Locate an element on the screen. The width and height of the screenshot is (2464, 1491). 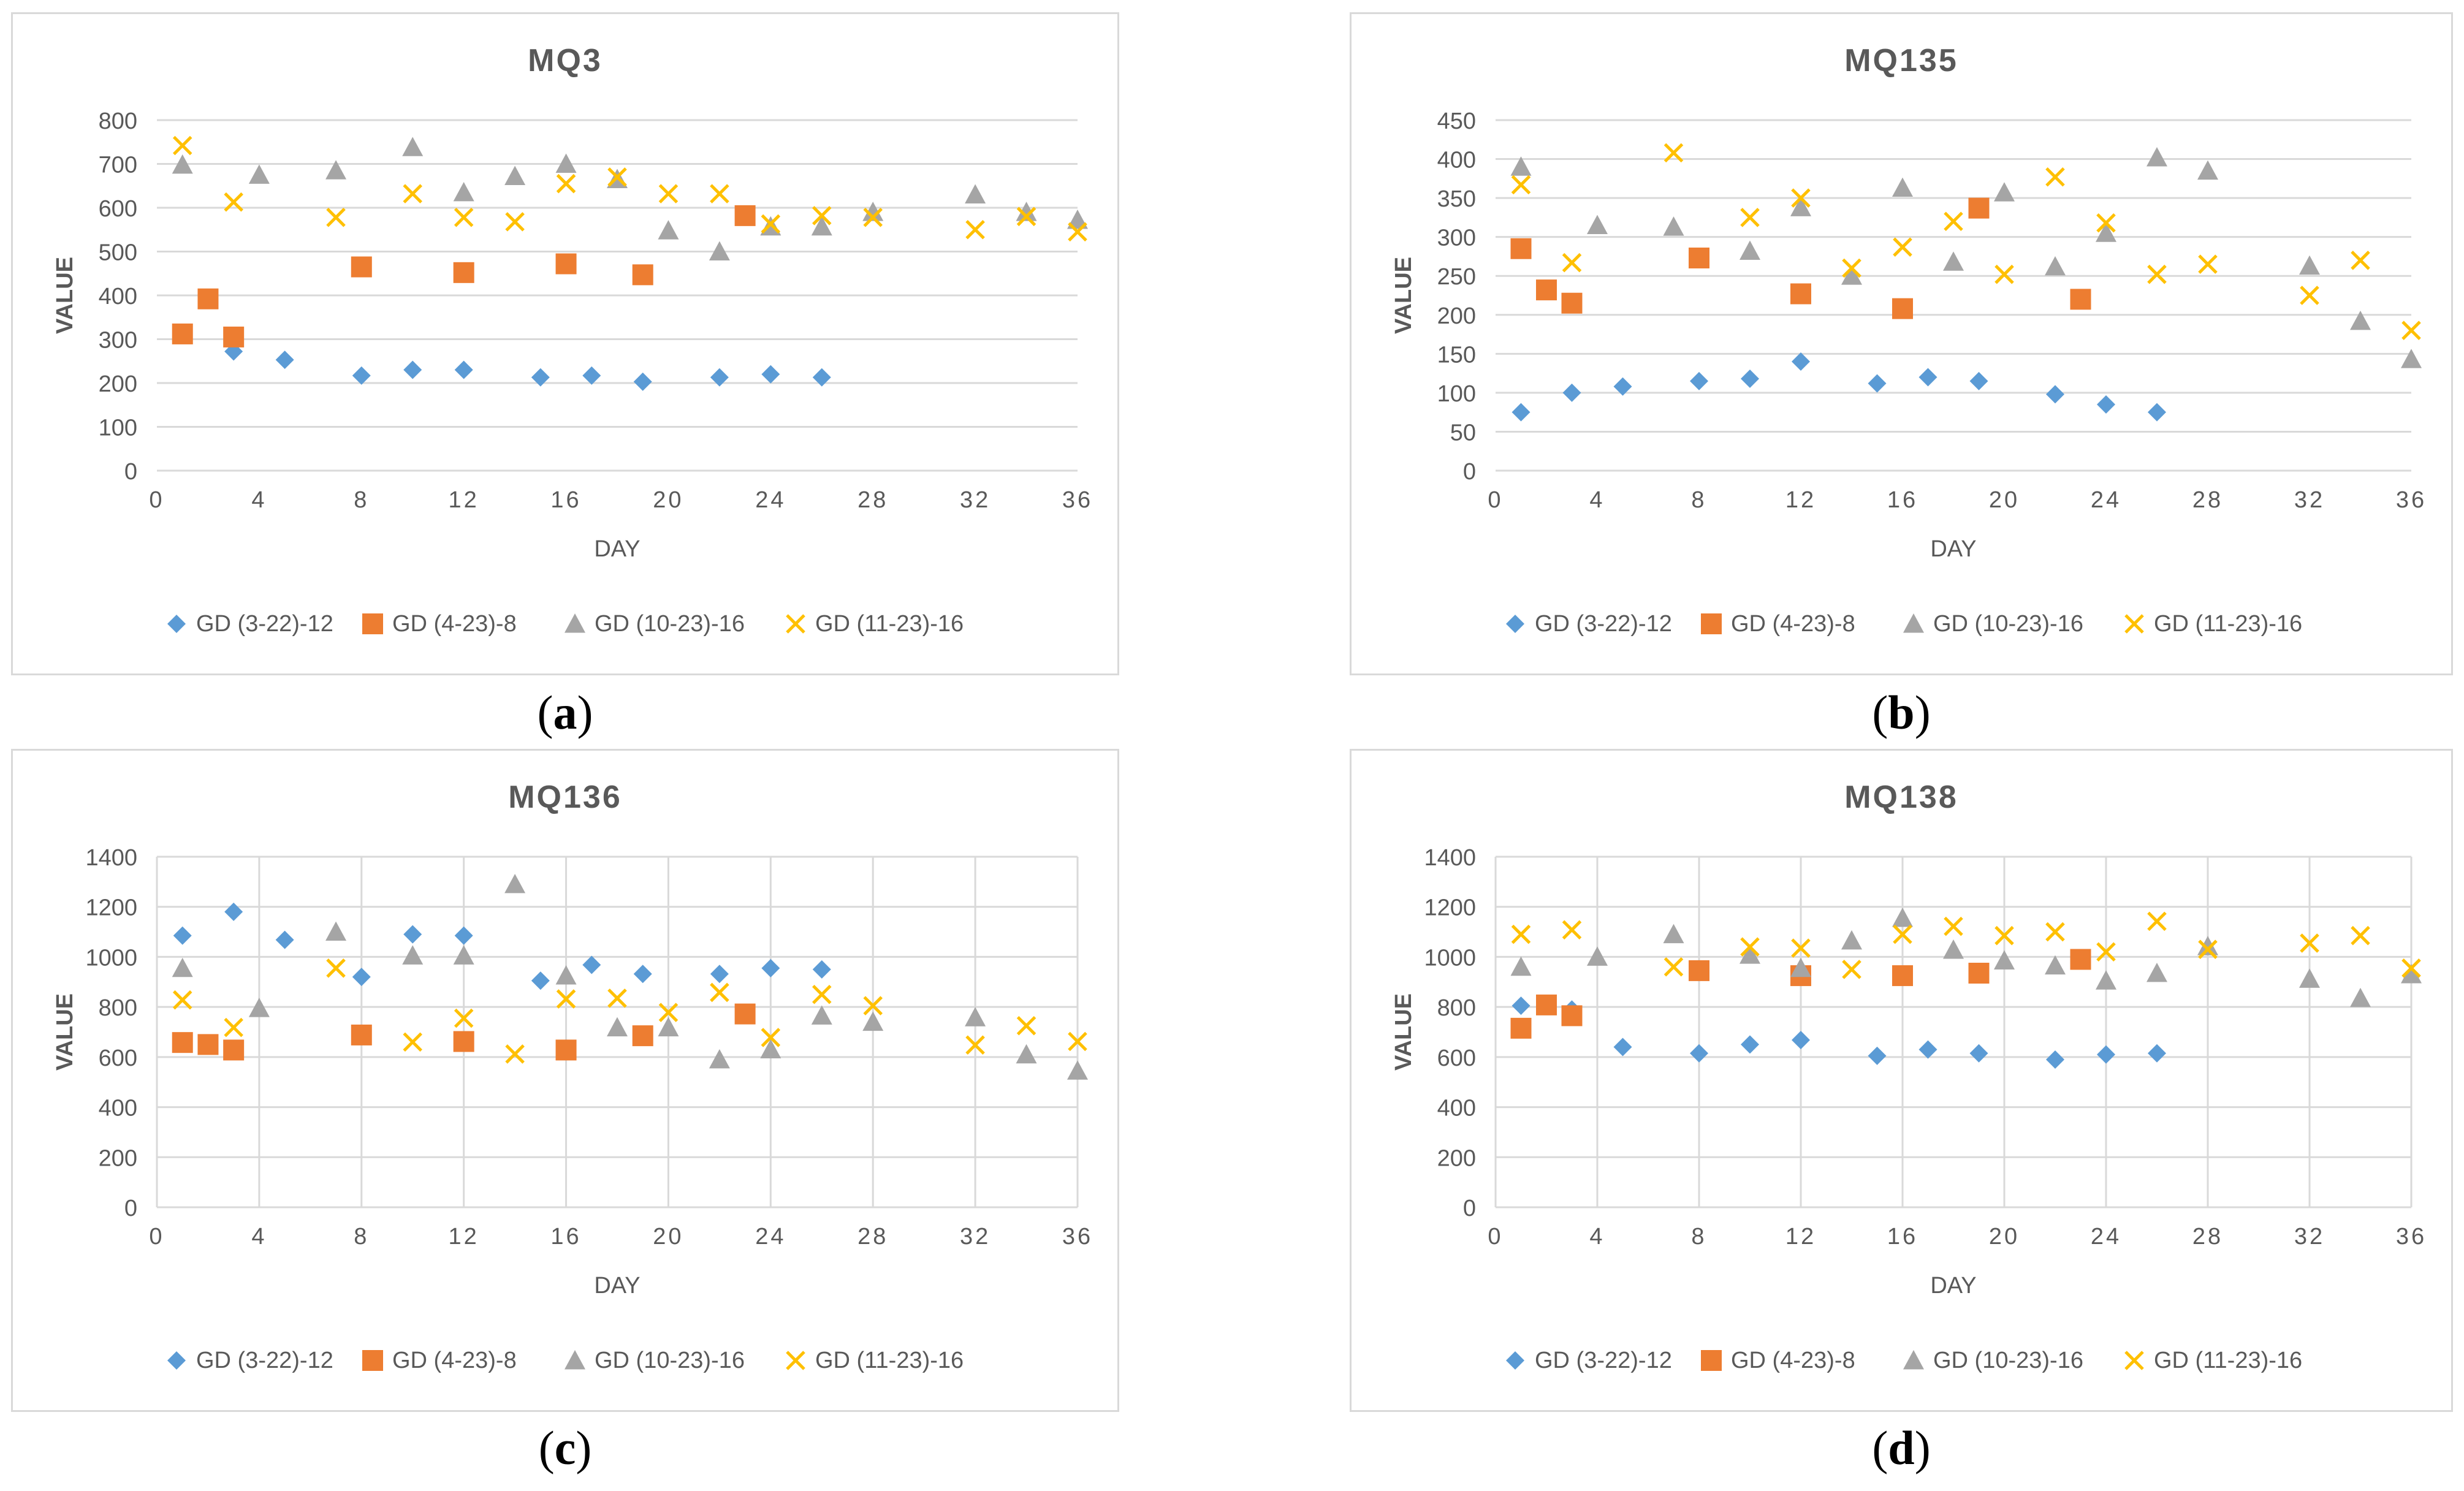
y-tick-label: 0 is located at coordinates (130, 472).